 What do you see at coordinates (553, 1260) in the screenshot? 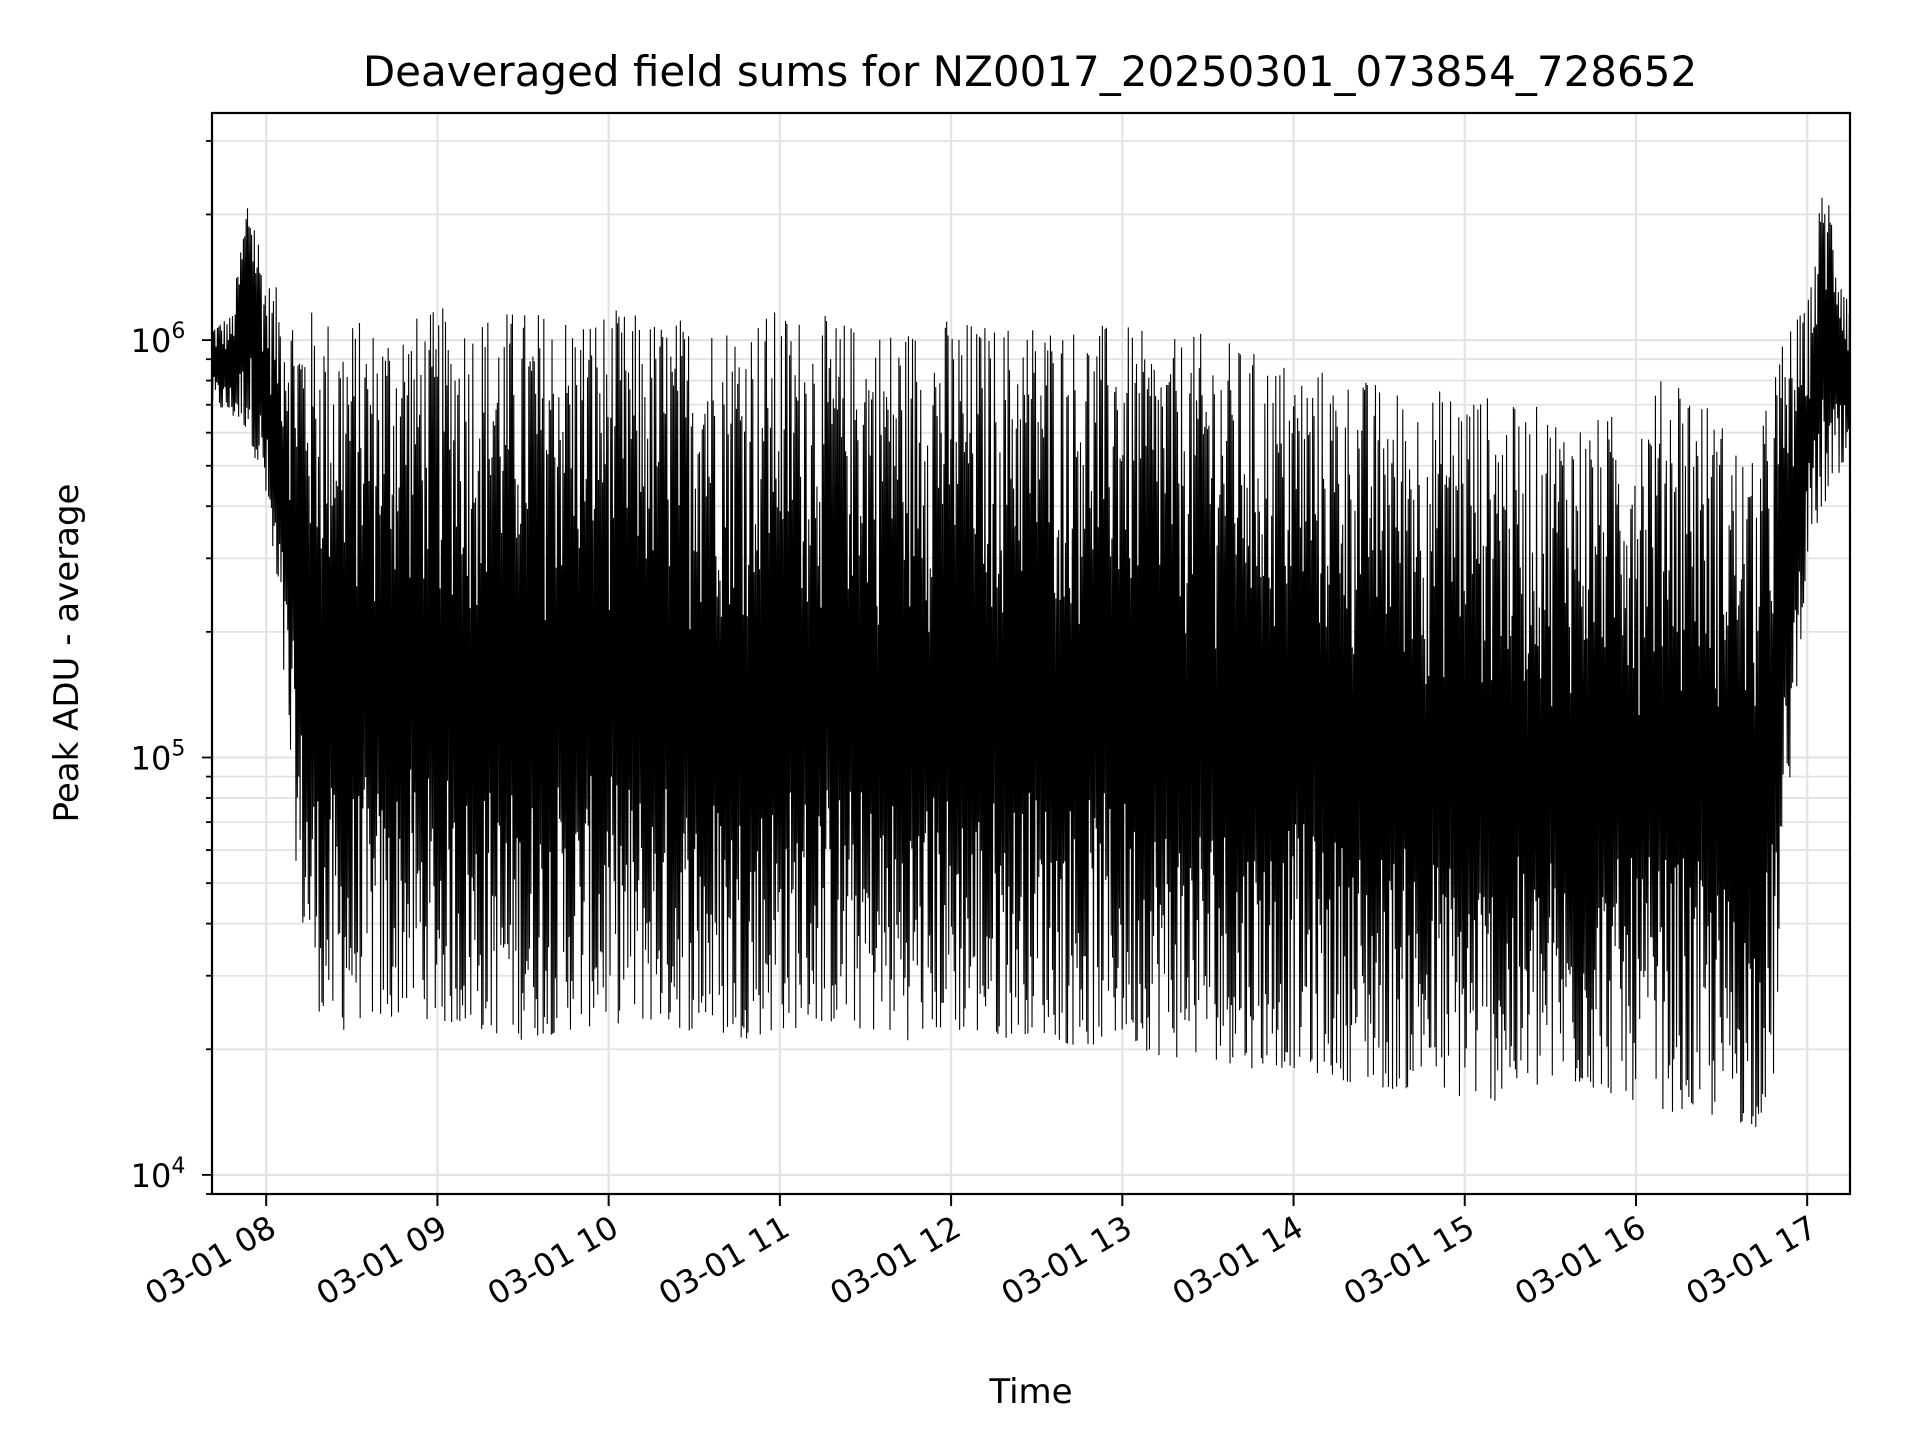
I see `x-tick-label: 03-01 10` at bounding box center [553, 1260].